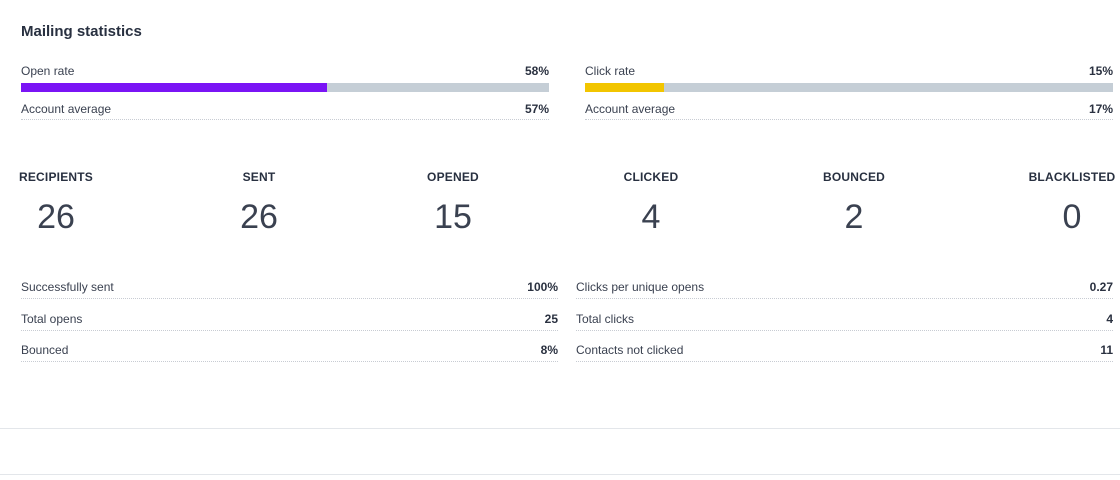 This screenshot has height=480, width=1120. Describe the element at coordinates (542, 287) in the screenshot. I see `detail-value: 100%` at that location.